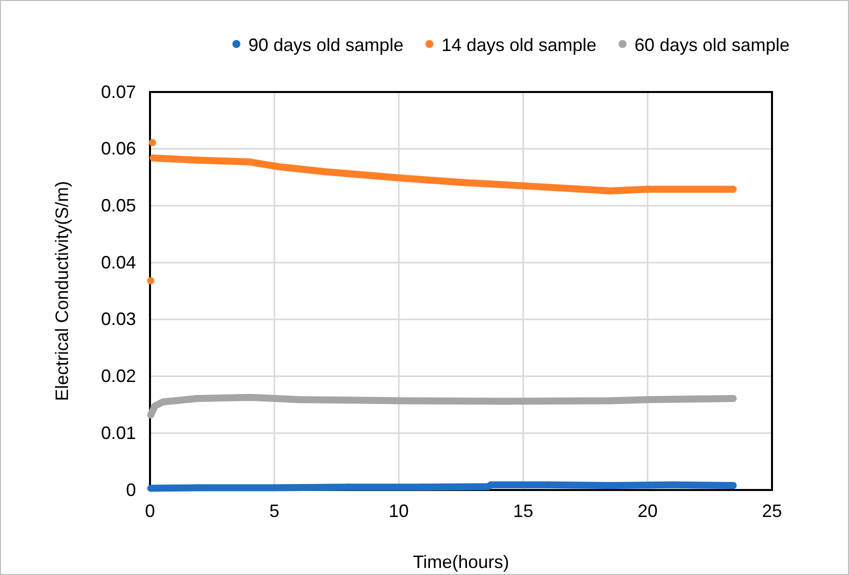 The image size is (849, 575). I want to click on y-tick-label: 0.06, so click(118, 148).